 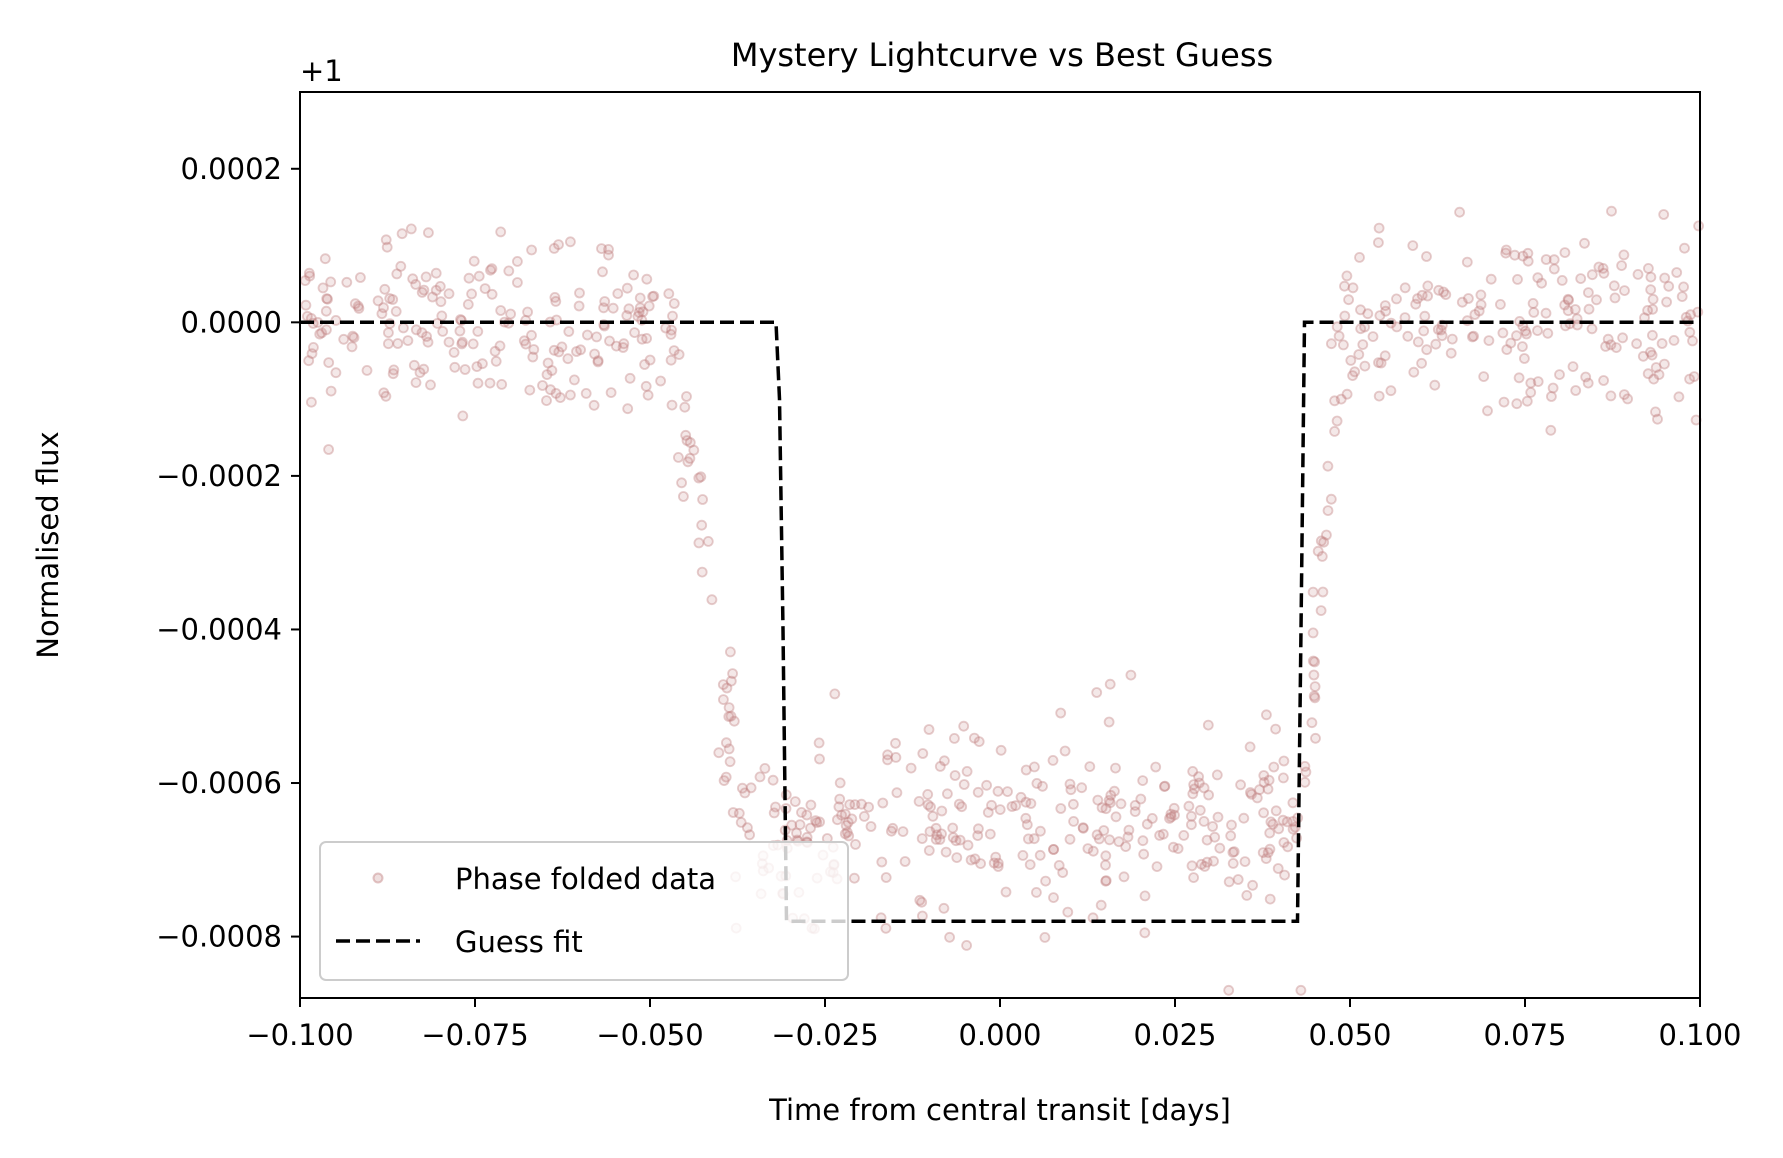 What do you see at coordinates (999, 1110) in the screenshot?
I see `x-axis-label: Time from central transit [days]` at bounding box center [999, 1110].